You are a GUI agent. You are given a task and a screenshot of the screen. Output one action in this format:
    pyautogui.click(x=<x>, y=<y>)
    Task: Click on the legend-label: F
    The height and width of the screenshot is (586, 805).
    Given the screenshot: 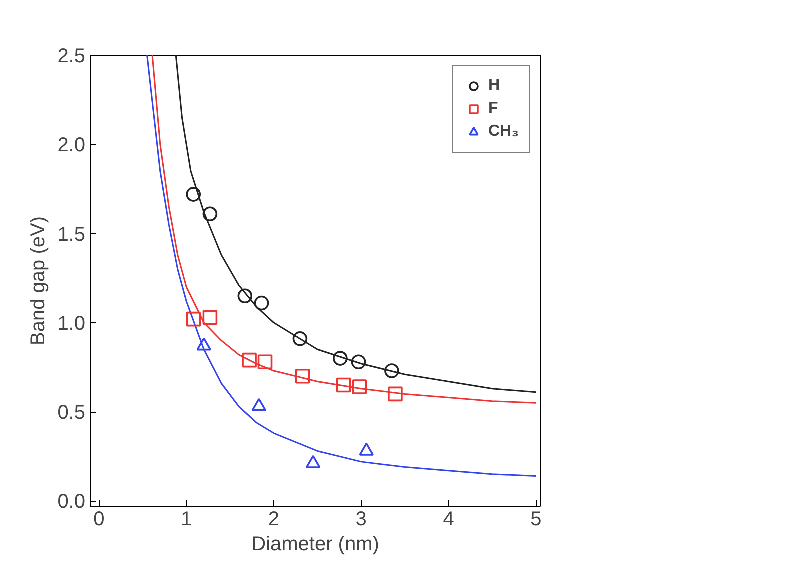 What is the action you would take?
    pyautogui.click(x=494, y=109)
    